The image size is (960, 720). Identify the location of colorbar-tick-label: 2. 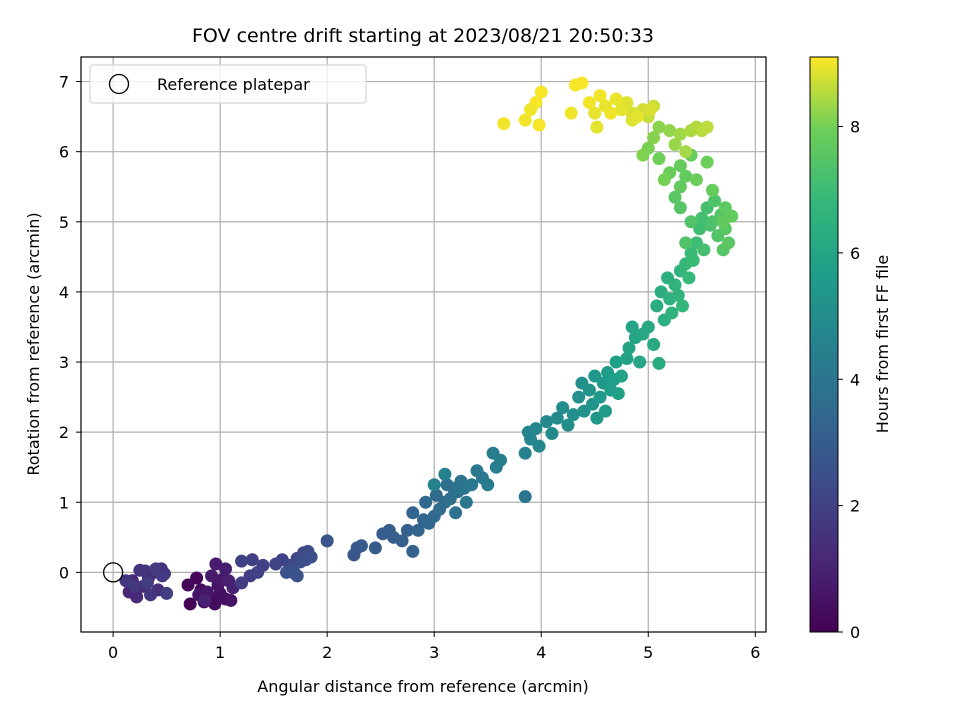
(855, 506).